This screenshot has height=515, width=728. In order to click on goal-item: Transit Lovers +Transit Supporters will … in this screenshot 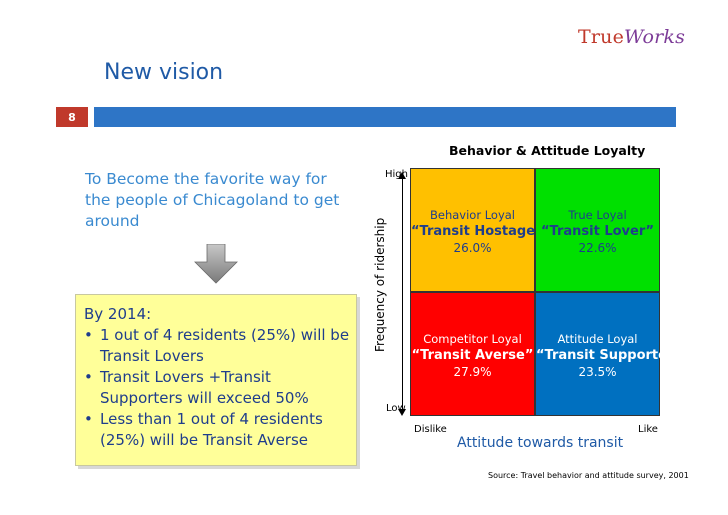, I will do `click(219, 388)`.